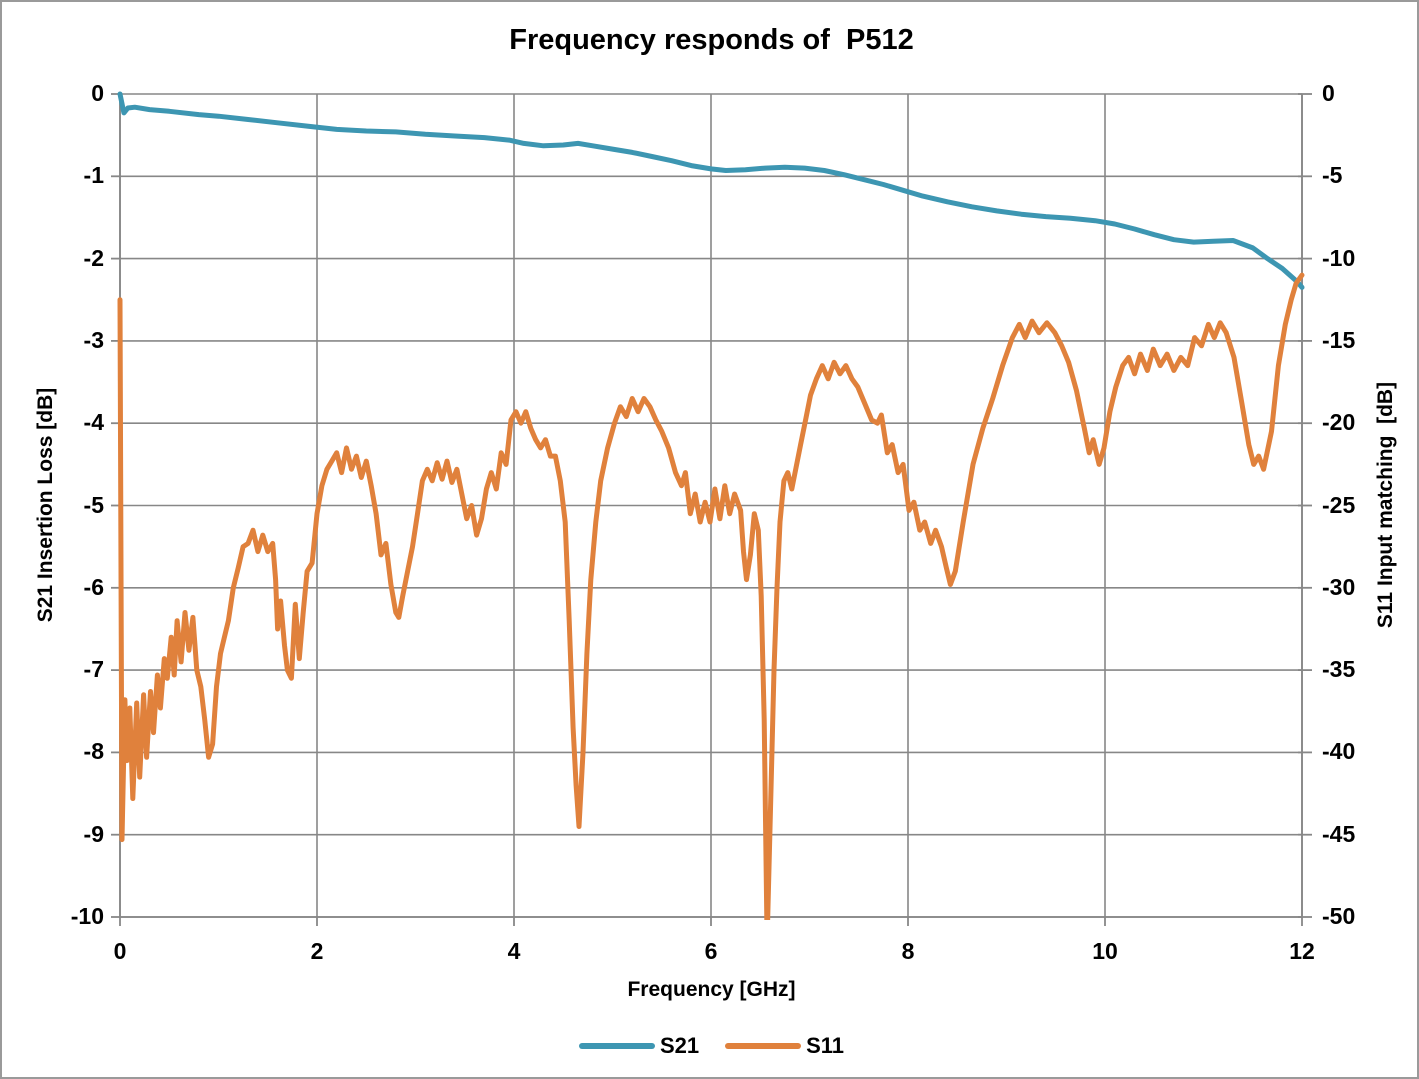 This screenshot has height=1079, width=1419. Describe the element at coordinates (1302, 951) in the screenshot. I see `x-tick-label: 12` at that location.